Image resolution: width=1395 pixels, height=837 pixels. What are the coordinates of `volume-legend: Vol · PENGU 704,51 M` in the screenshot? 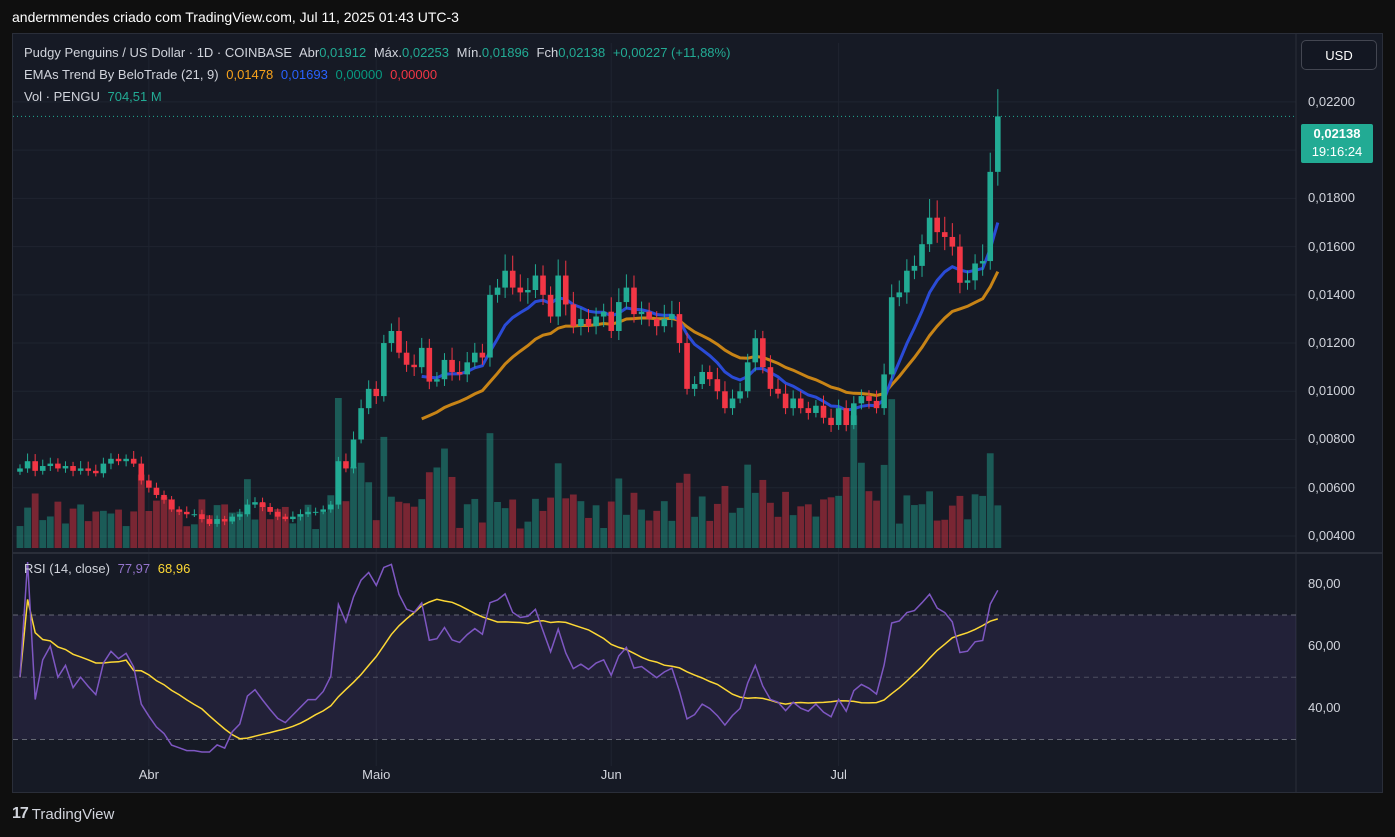 It's located at (95, 96).